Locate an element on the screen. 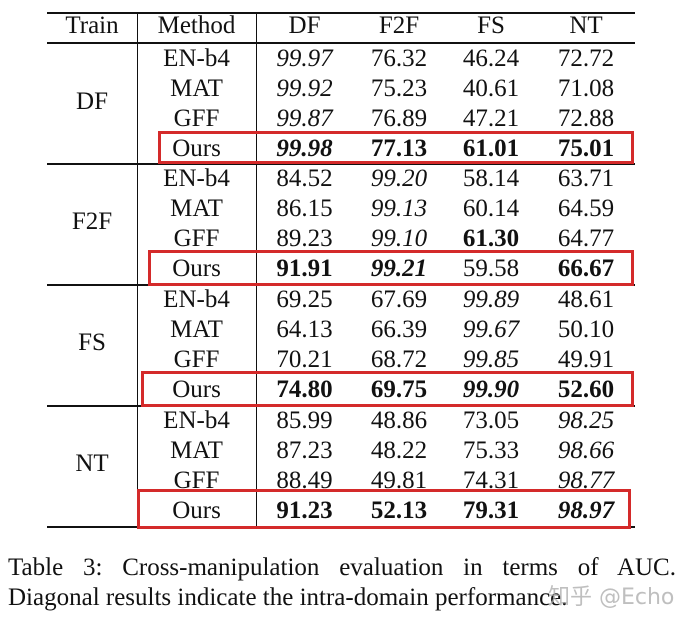 This screenshot has height=621, width=688. column-divider-train is located at coordinates (137, 269).